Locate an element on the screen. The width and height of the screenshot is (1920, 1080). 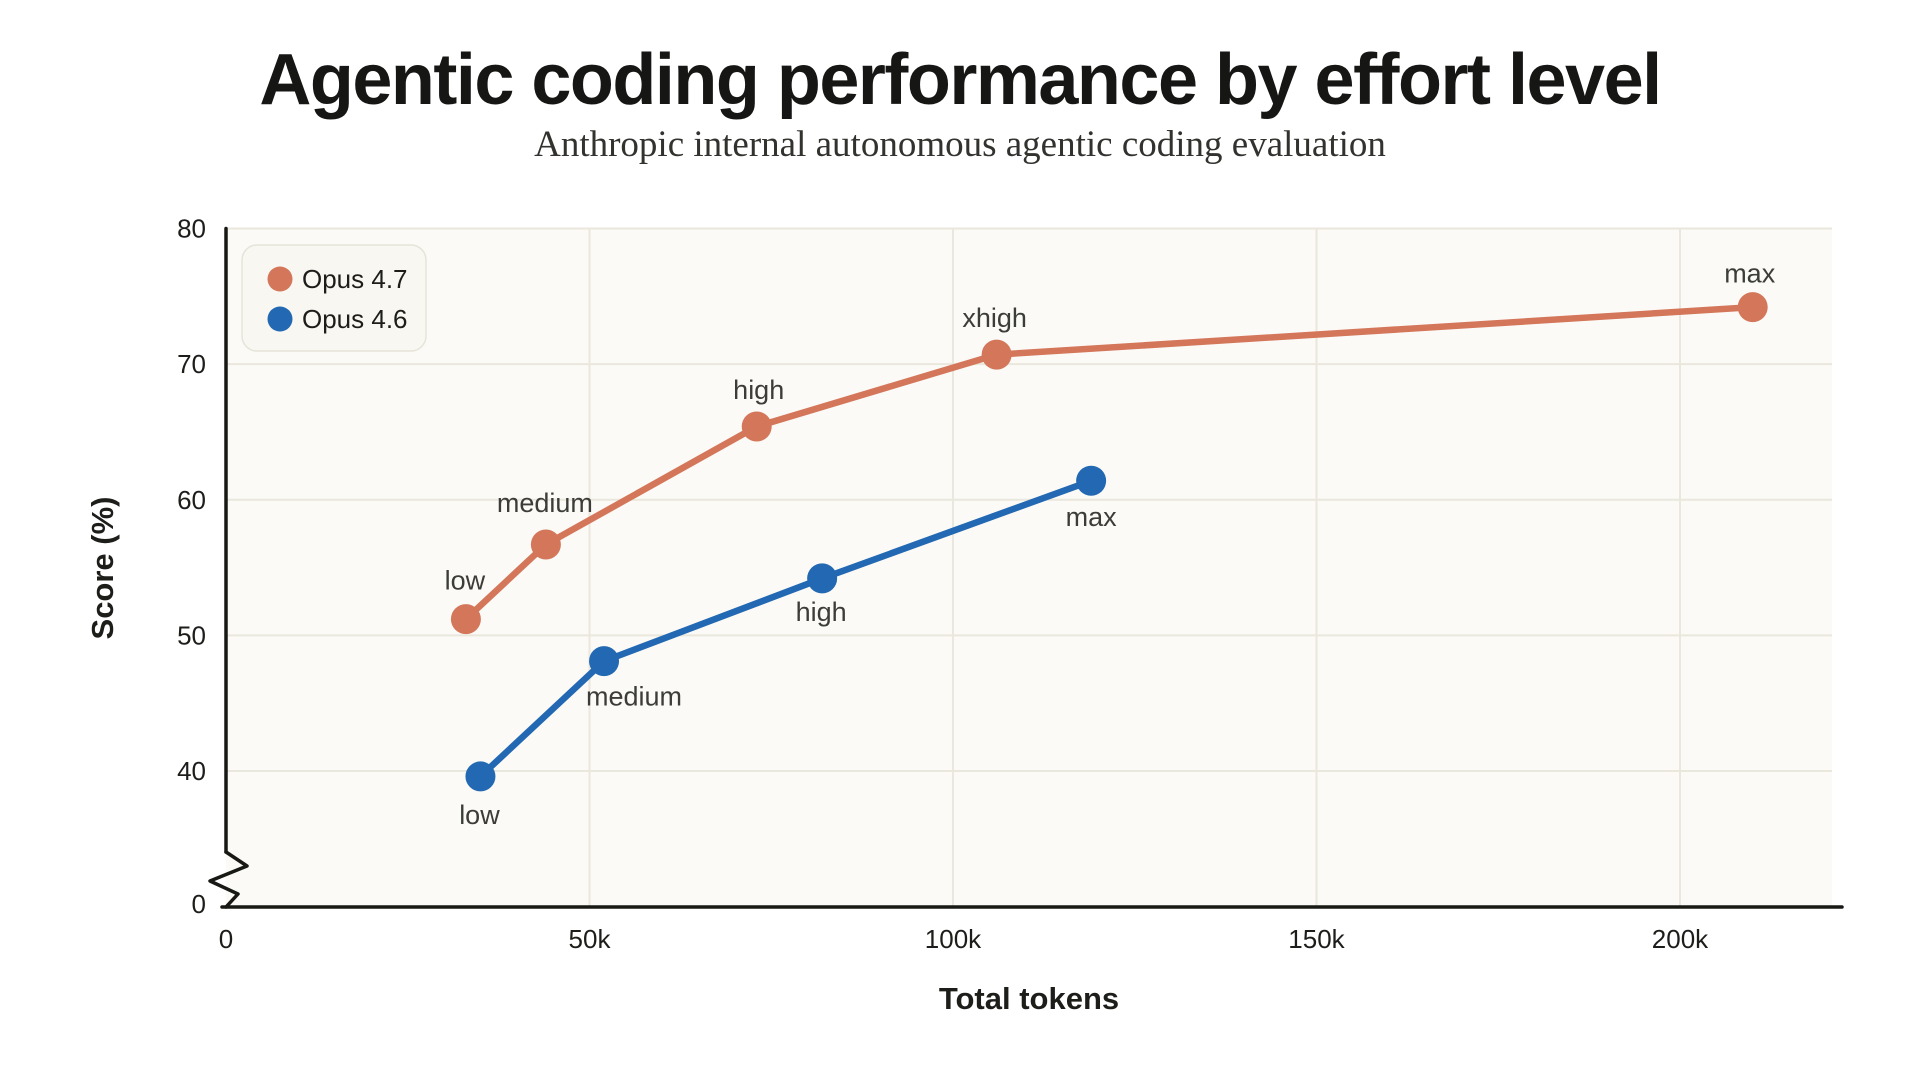
point-label-opus-4-6-medium: medium is located at coordinates (634, 697).